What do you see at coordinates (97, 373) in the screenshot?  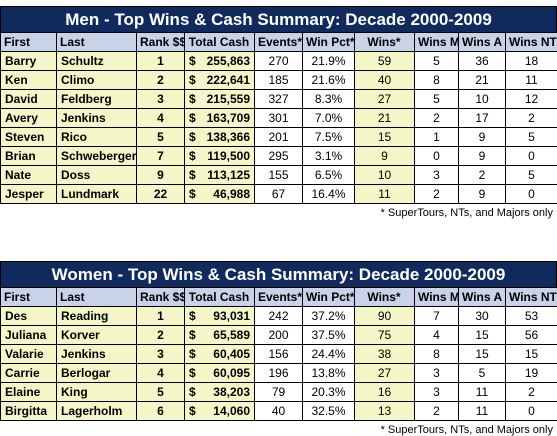 I see `cell-last-name: Berlogar` at bounding box center [97, 373].